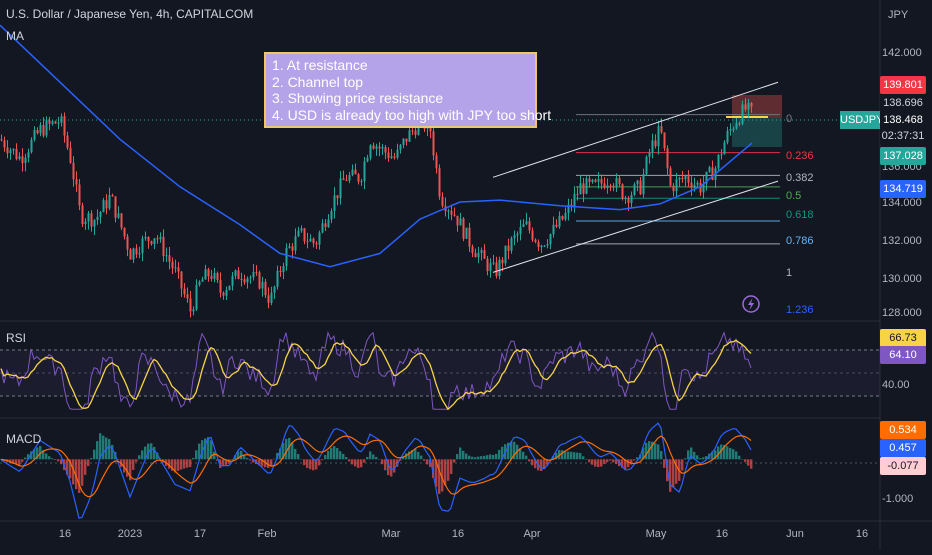  What do you see at coordinates (757, 132) in the screenshot?
I see `short-position-target-box` at bounding box center [757, 132].